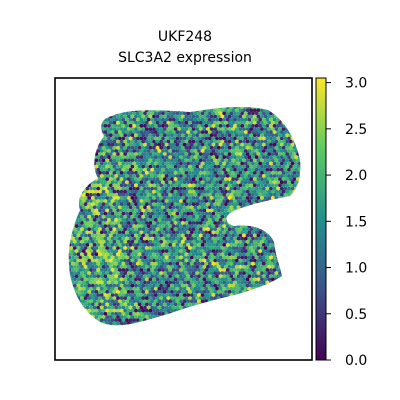 Image resolution: width=400 pixels, height=400 pixels. What do you see at coordinates (185, 37) in the screenshot?
I see `title-line-1: UKF248` at bounding box center [185, 37].